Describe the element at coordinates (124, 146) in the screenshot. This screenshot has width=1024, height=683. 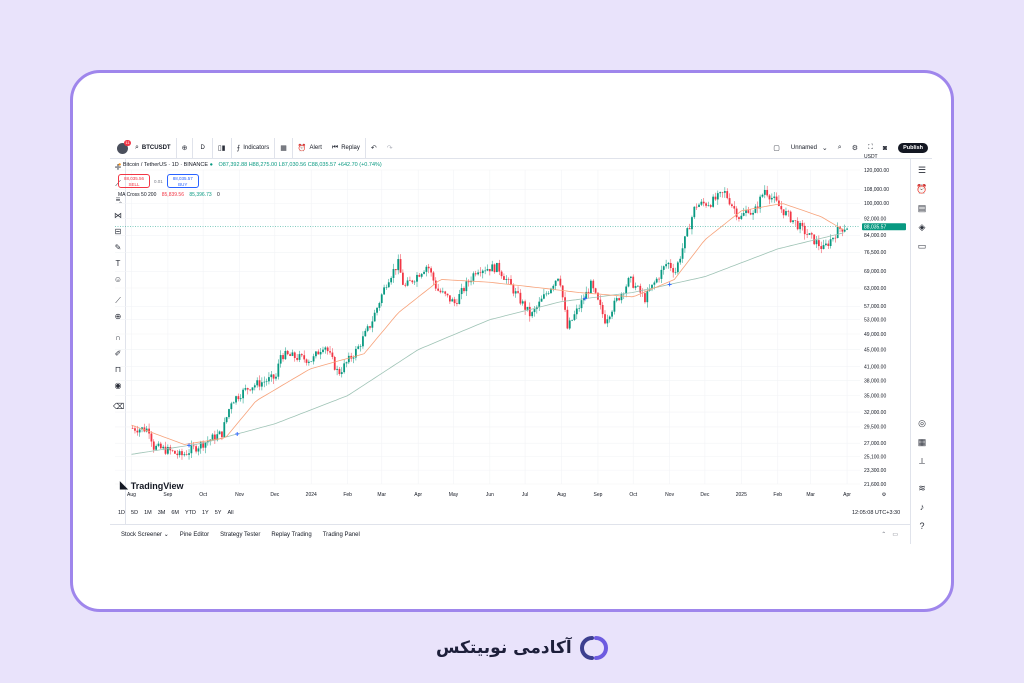
I see `avatar: 11` at that location.